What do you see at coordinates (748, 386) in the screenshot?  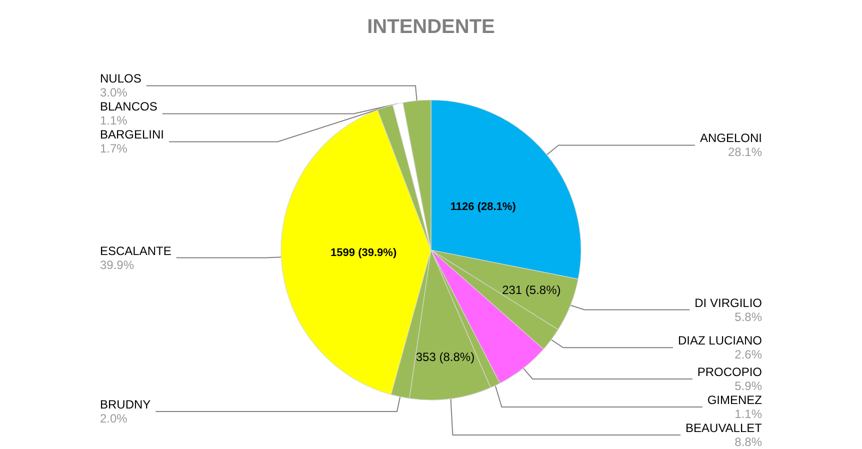 I see `data-label: 5.9%` at bounding box center [748, 386].